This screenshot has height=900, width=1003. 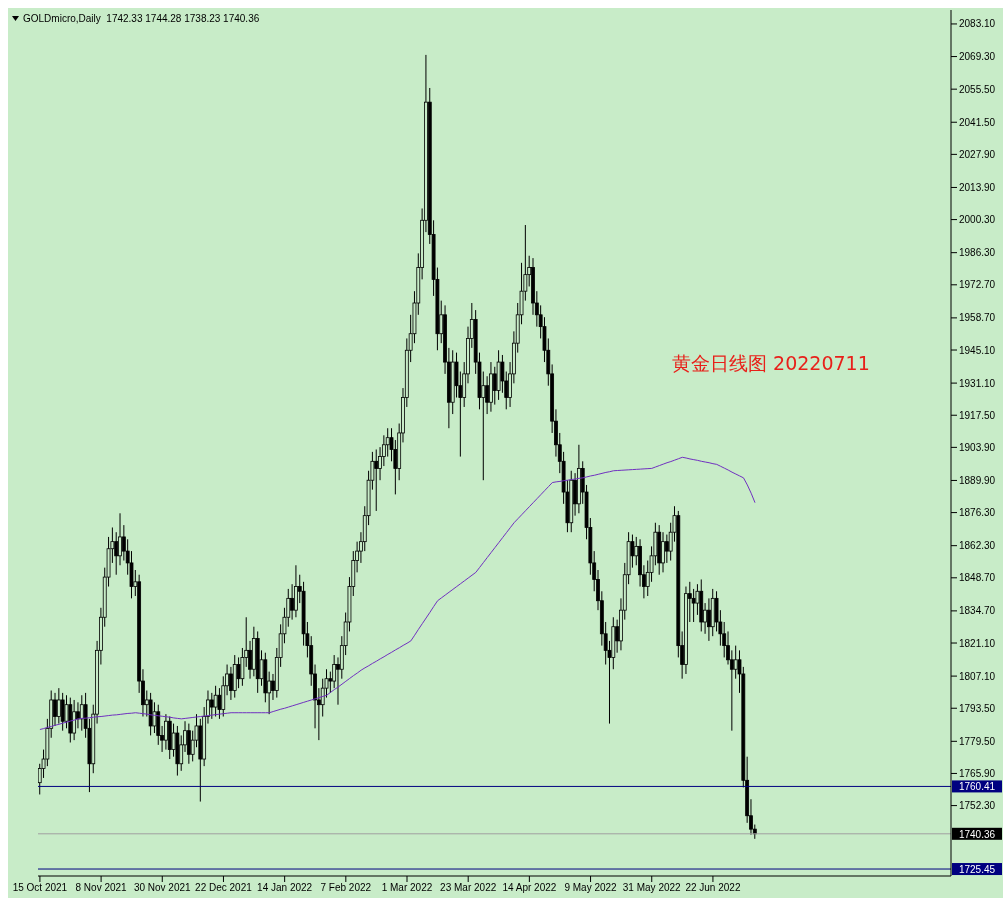 I want to click on ref-line-label: 1760.41, so click(x=977, y=787).